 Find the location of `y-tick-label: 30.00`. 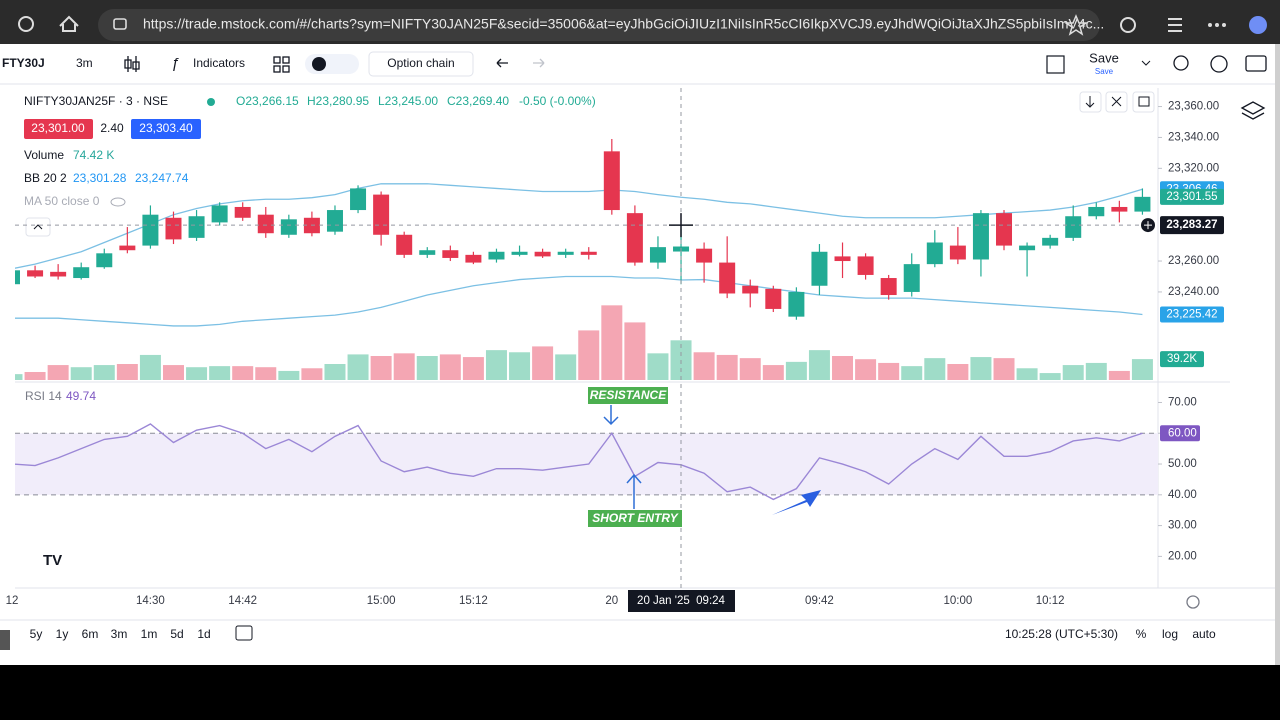

y-tick-label: 30.00 is located at coordinates (1182, 526).